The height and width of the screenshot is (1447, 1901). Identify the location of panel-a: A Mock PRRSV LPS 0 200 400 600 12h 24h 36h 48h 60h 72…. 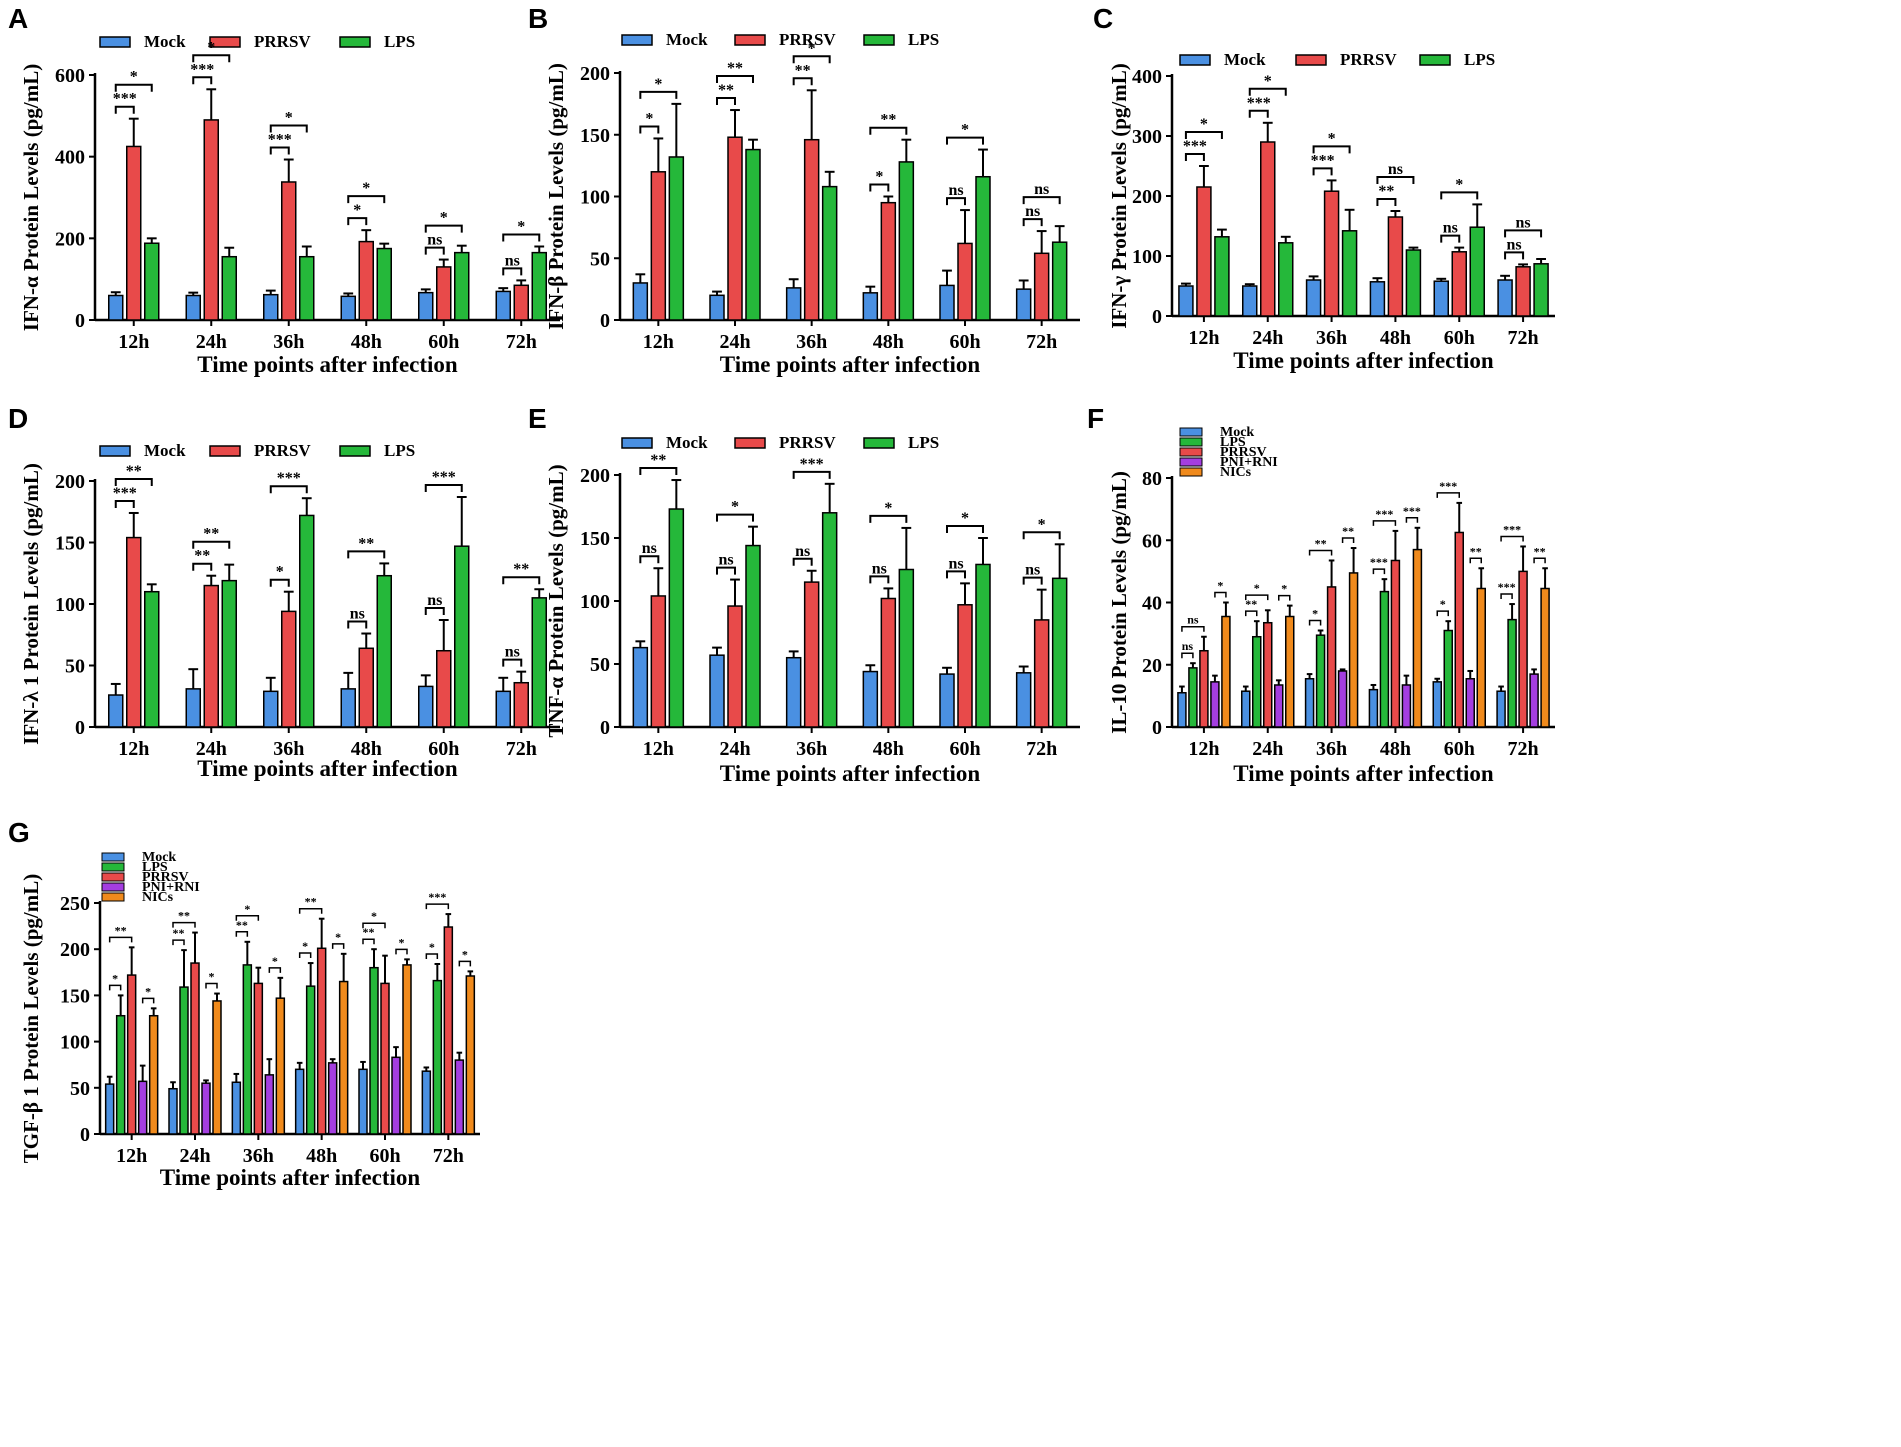
(284, 190).